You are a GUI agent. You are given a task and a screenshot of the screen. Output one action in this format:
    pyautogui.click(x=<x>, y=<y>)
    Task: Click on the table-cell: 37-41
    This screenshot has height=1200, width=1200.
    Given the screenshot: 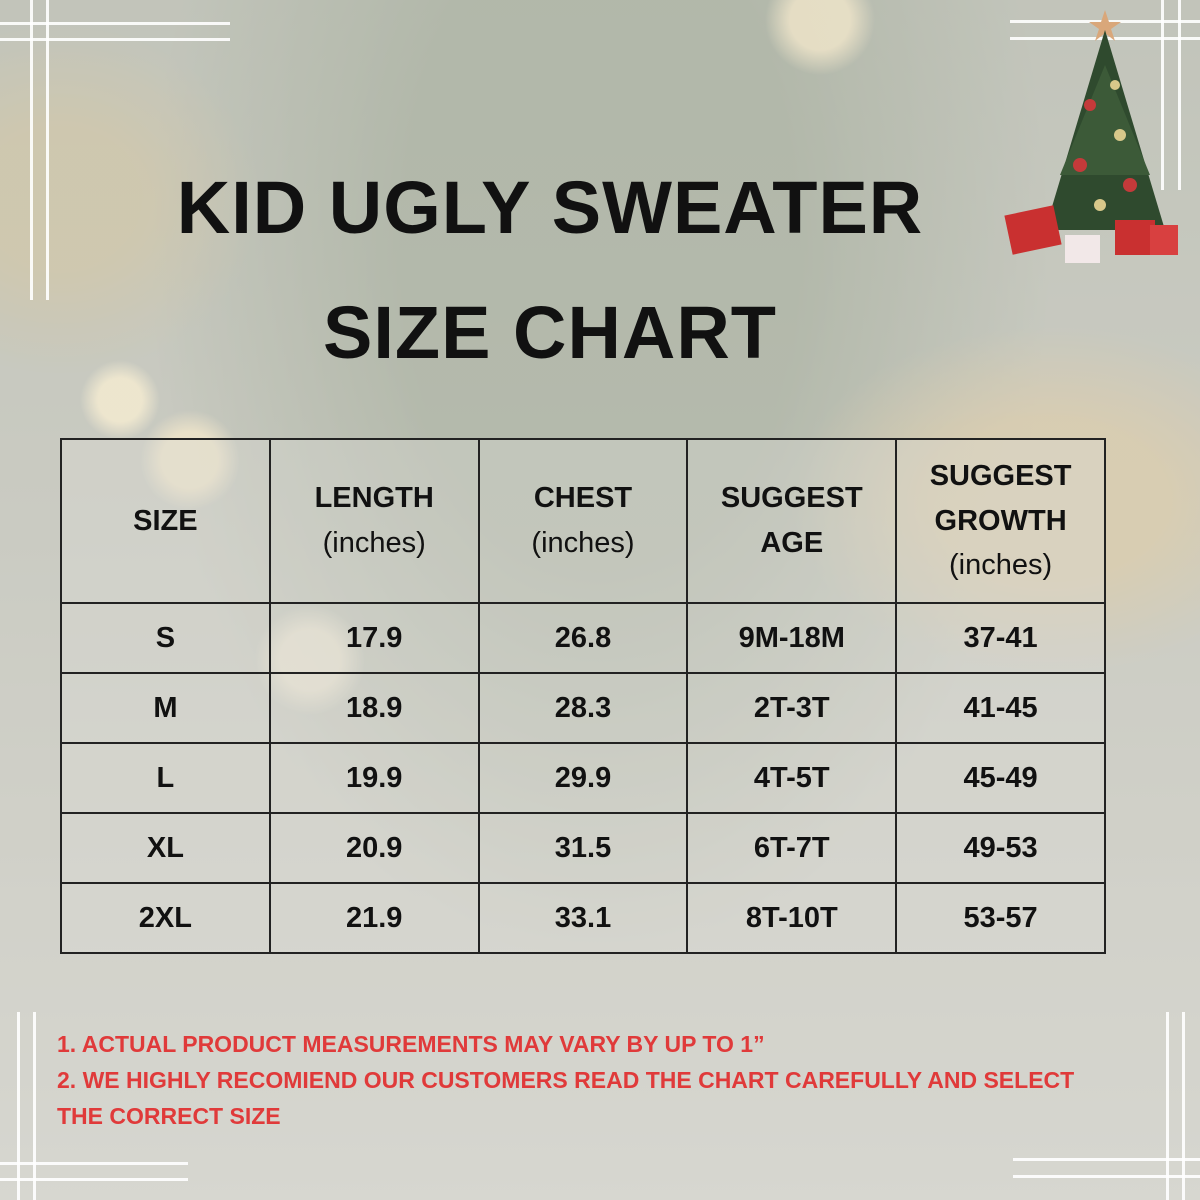 What is the action you would take?
    pyautogui.click(x=1000, y=638)
    